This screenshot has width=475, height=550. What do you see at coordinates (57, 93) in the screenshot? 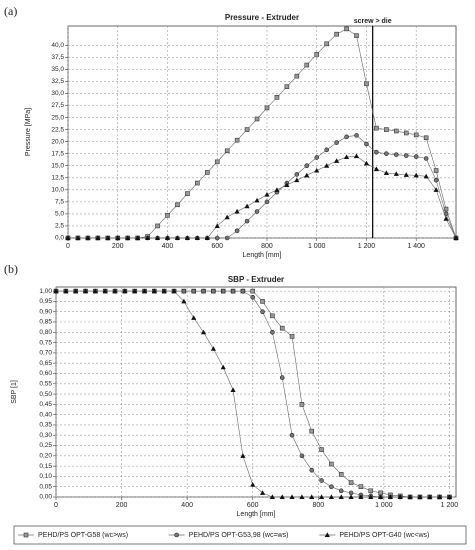
I see `y-tick-label: 30,0` at bounding box center [57, 93].